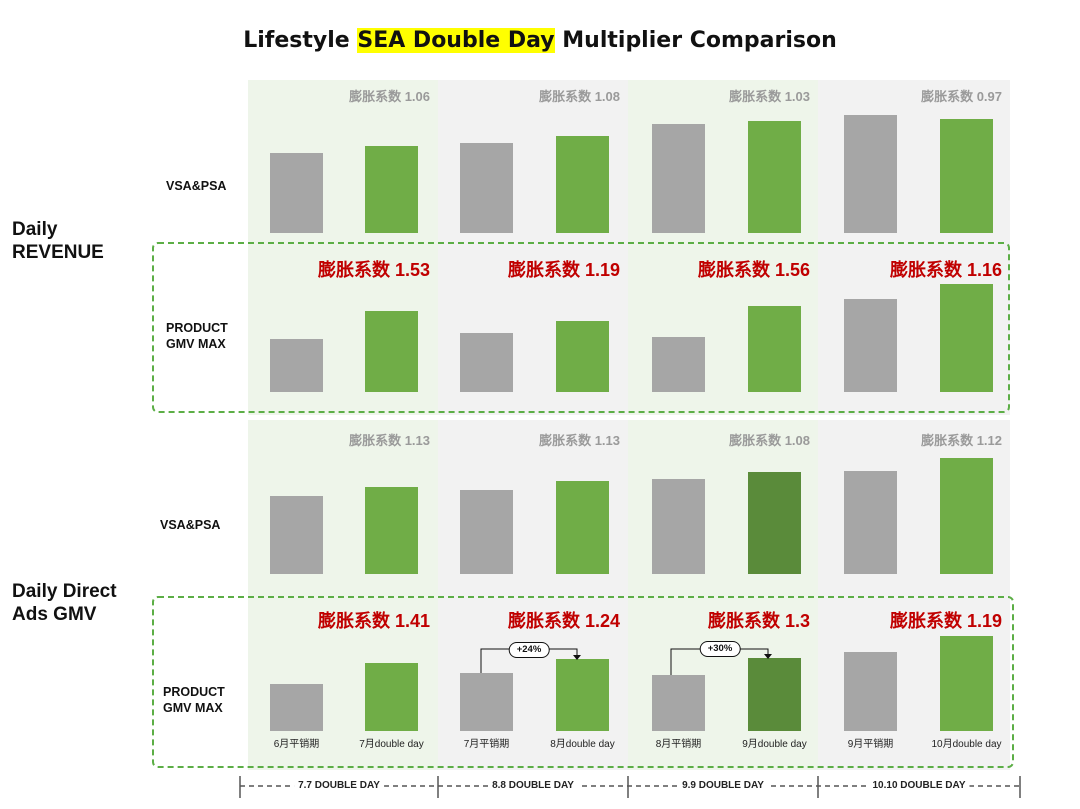  I want to click on x-tick-label: 9月double day, so click(774, 744).